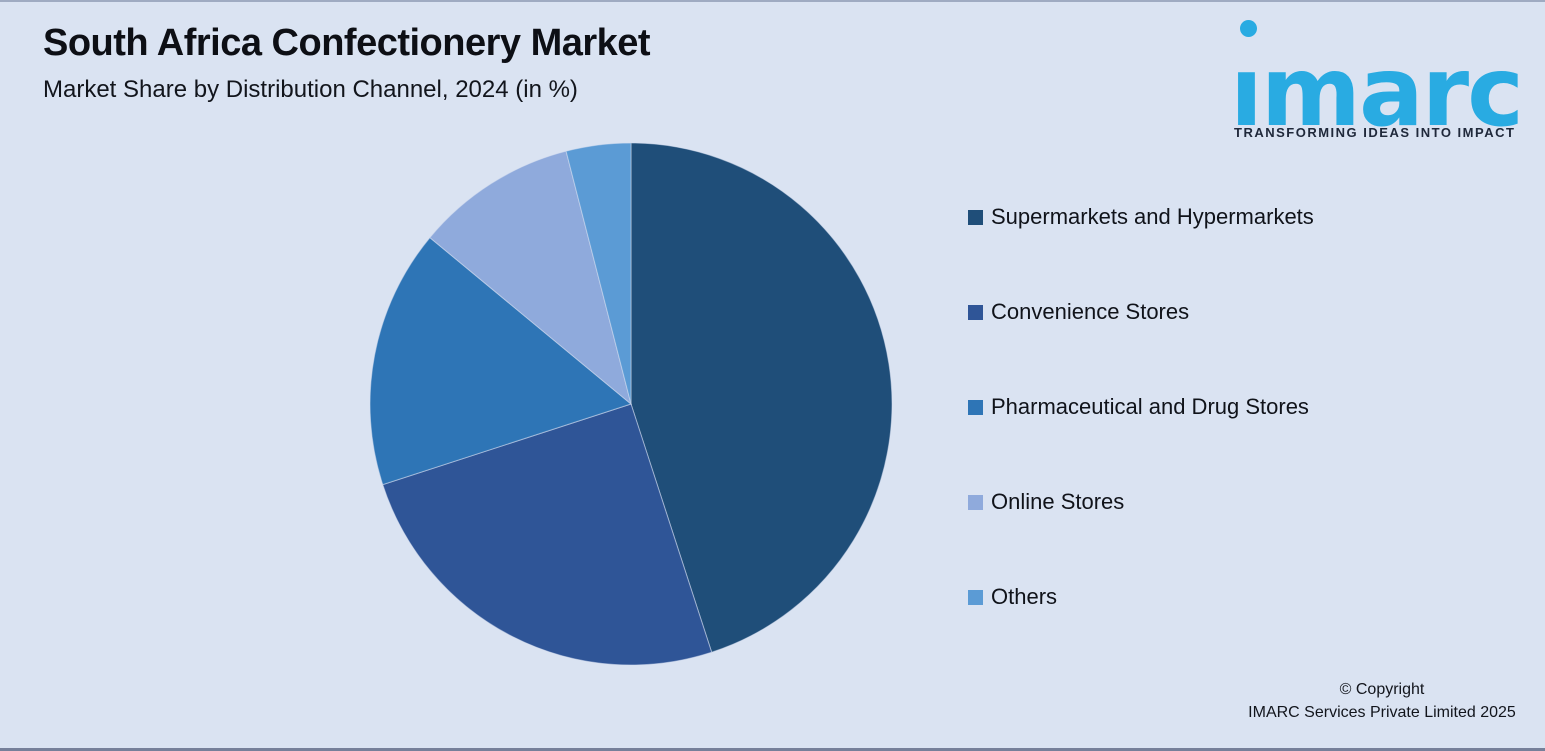 This screenshot has height=751, width=1545. What do you see at coordinates (1375, 132) in the screenshot?
I see `imarc-logo-tagline: TRANSFORMING IDEAS INTO IMPACT` at bounding box center [1375, 132].